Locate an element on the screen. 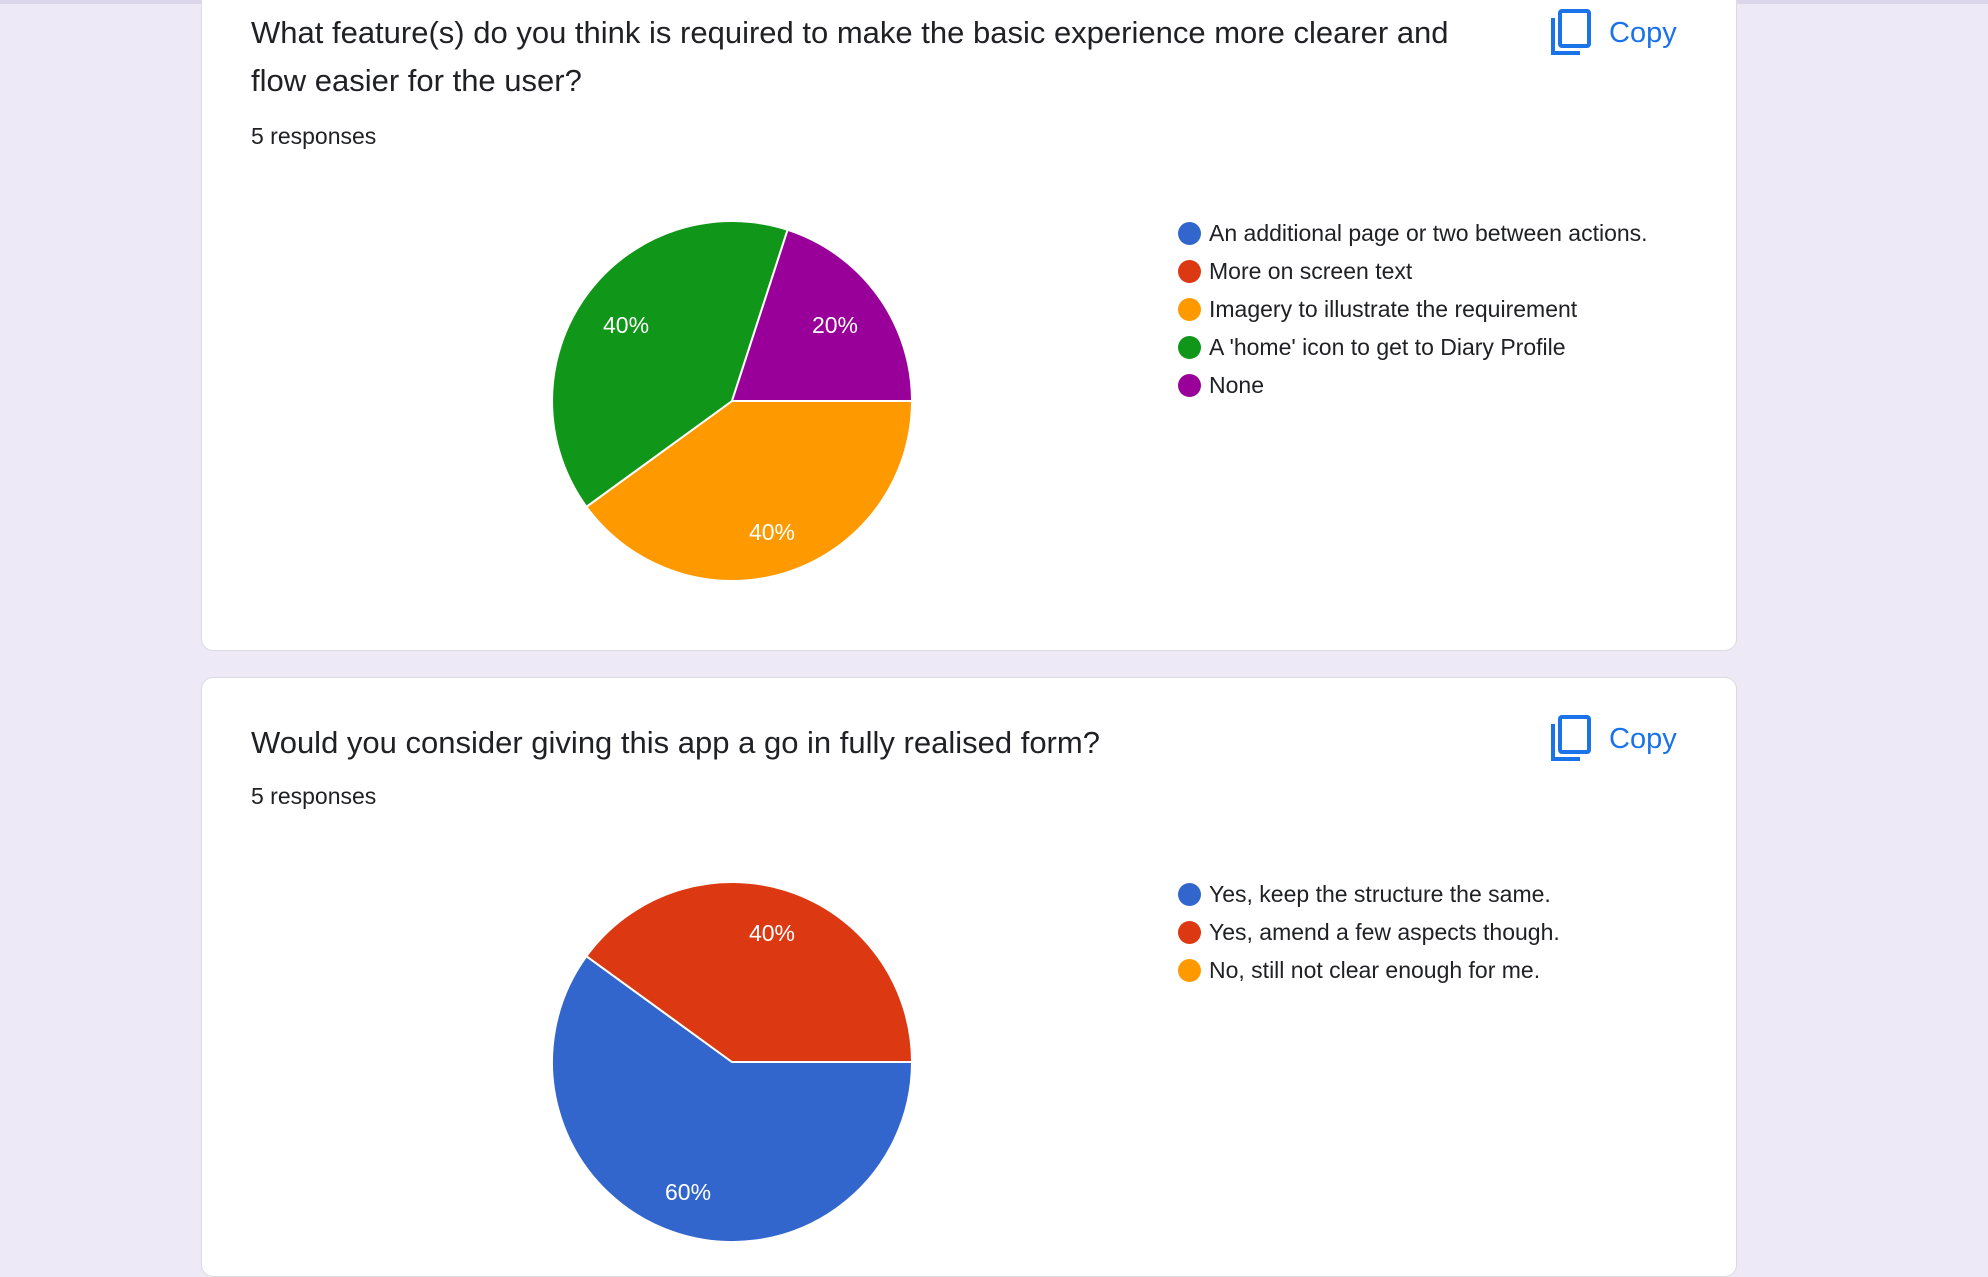 The height and width of the screenshot is (1277, 1988). pie-slice-none is located at coordinates (821, 315).